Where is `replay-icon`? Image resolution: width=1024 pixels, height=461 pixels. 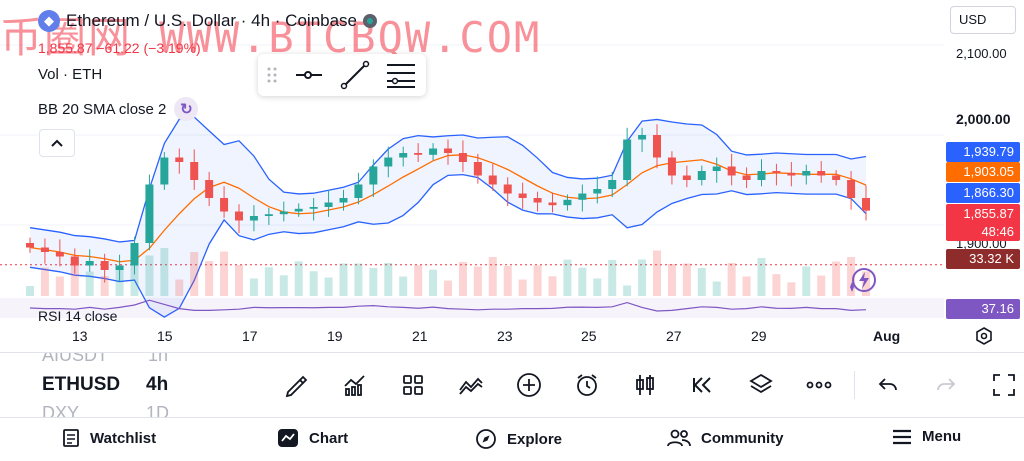
replay-icon is located at coordinates (703, 385).